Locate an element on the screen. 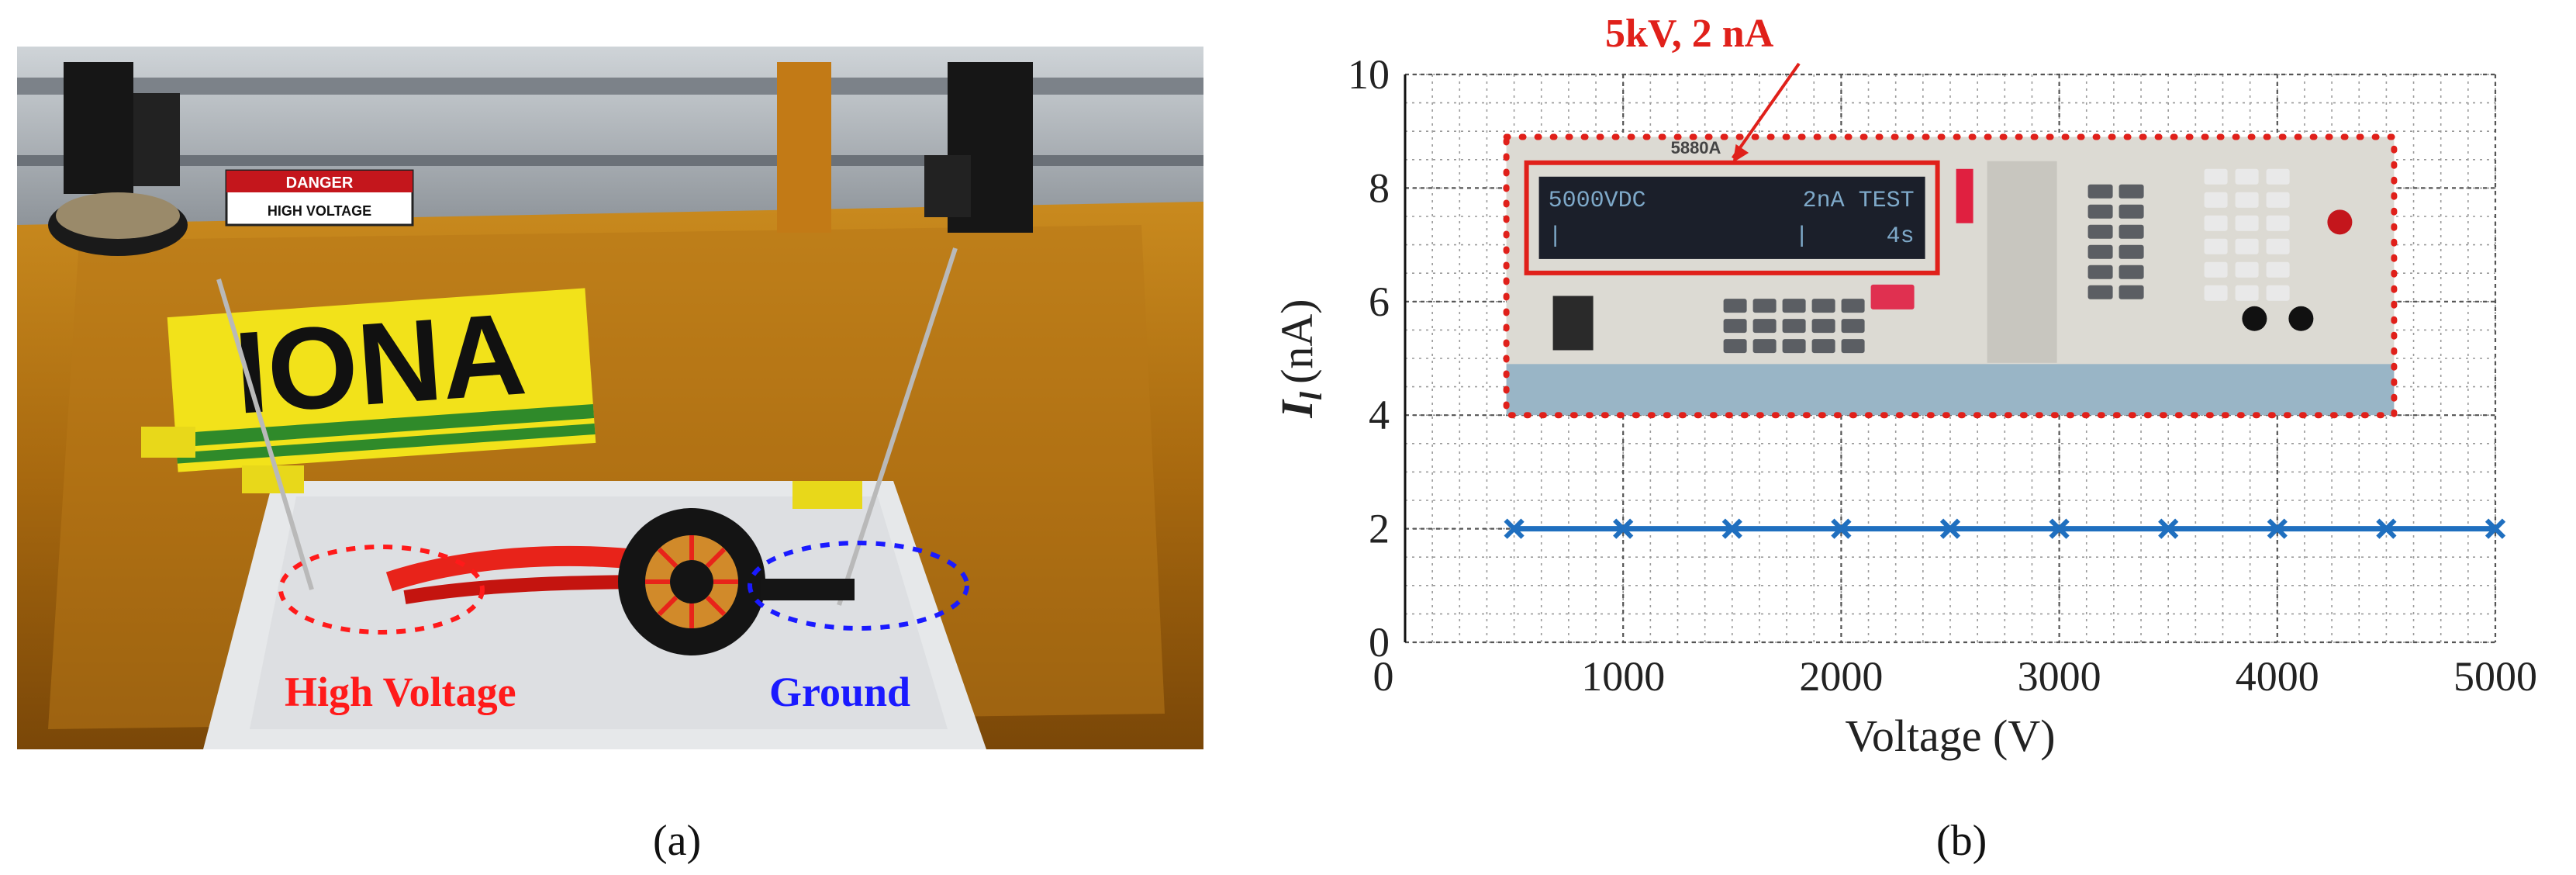  inset-dotted-border is located at coordinates (1951, 276).